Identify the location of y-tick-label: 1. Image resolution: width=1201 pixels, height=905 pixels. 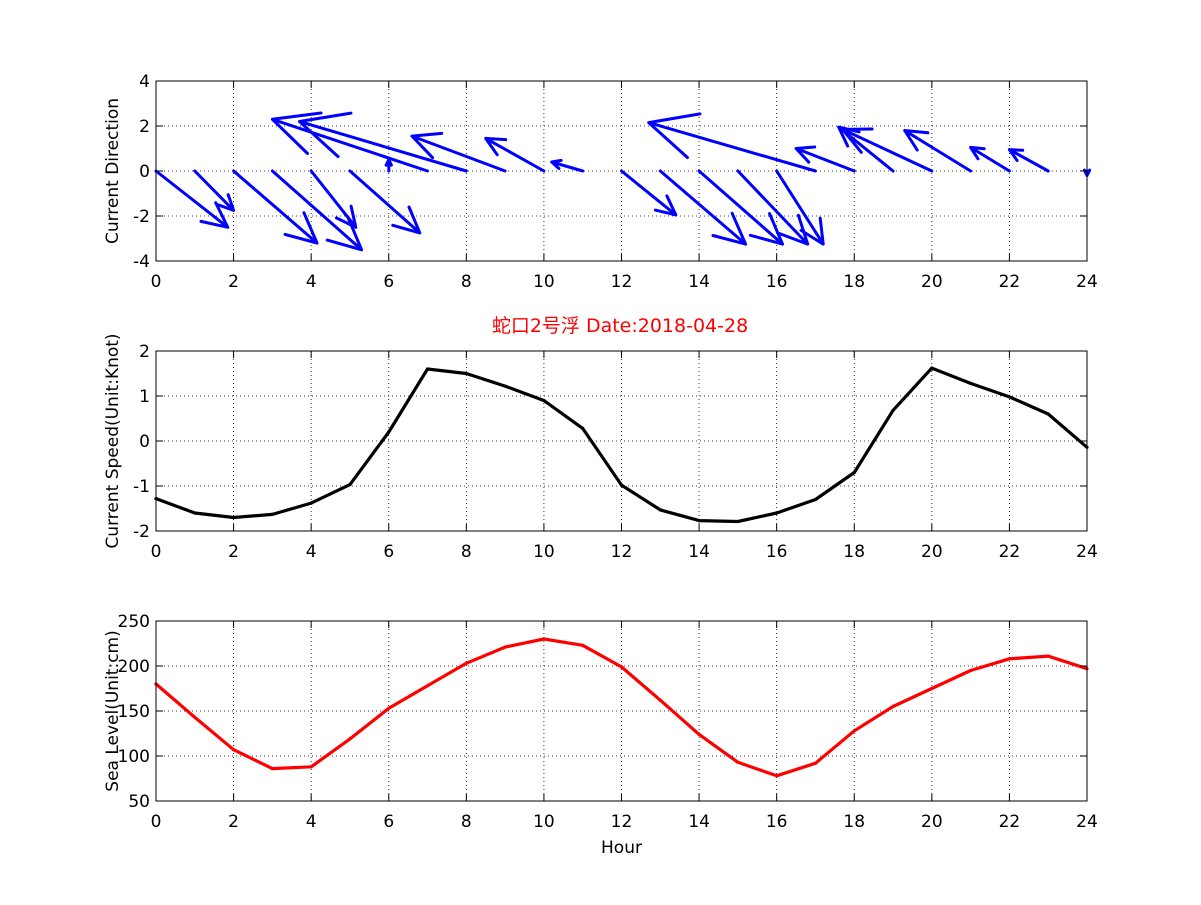
(144, 397).